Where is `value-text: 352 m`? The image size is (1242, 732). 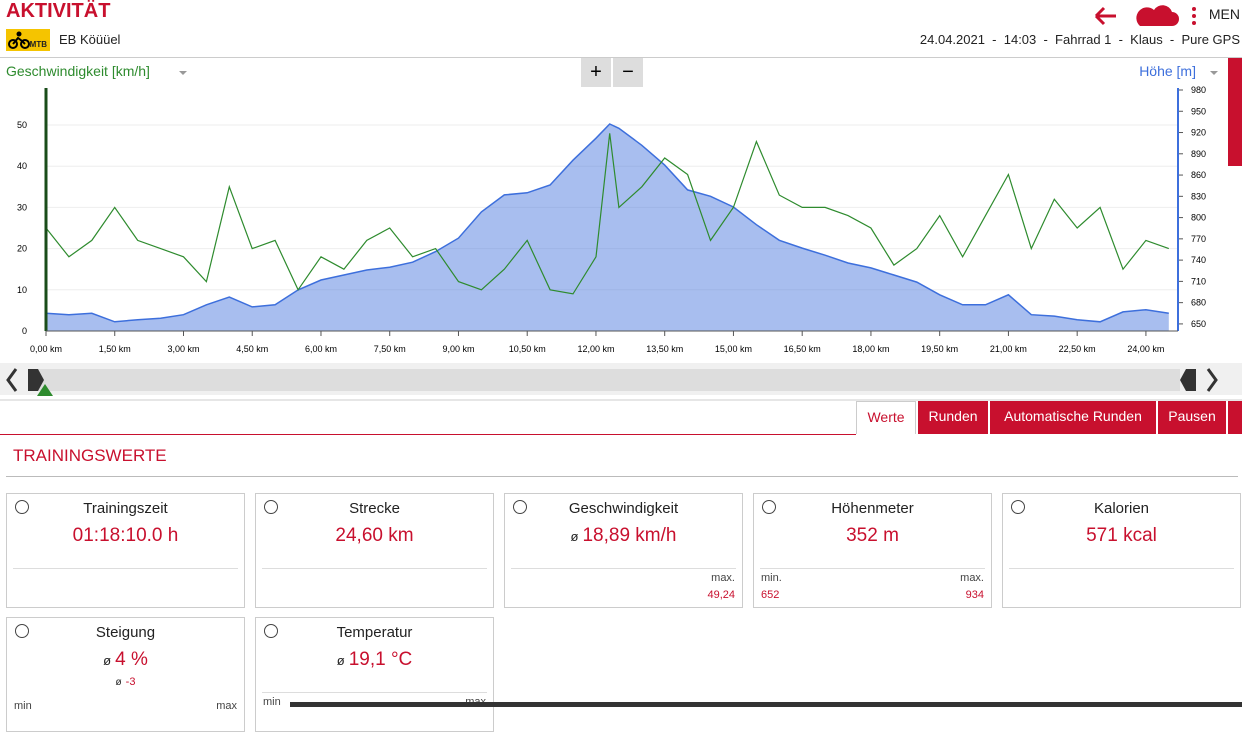
value-text: 352 m is located at coordinates (872, 535).